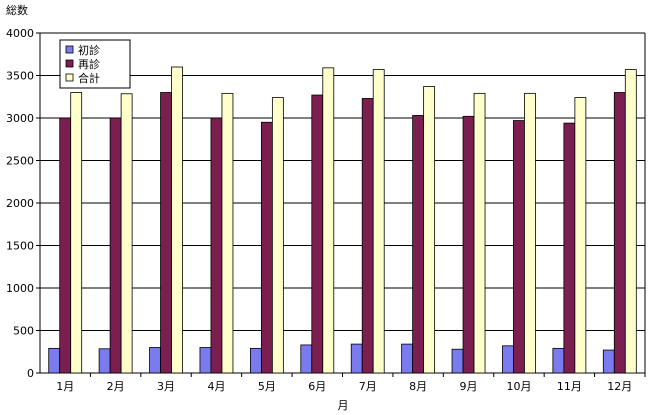 The image size is (650, 415). I want to click on legend-label: 再診, so click(89, 64).